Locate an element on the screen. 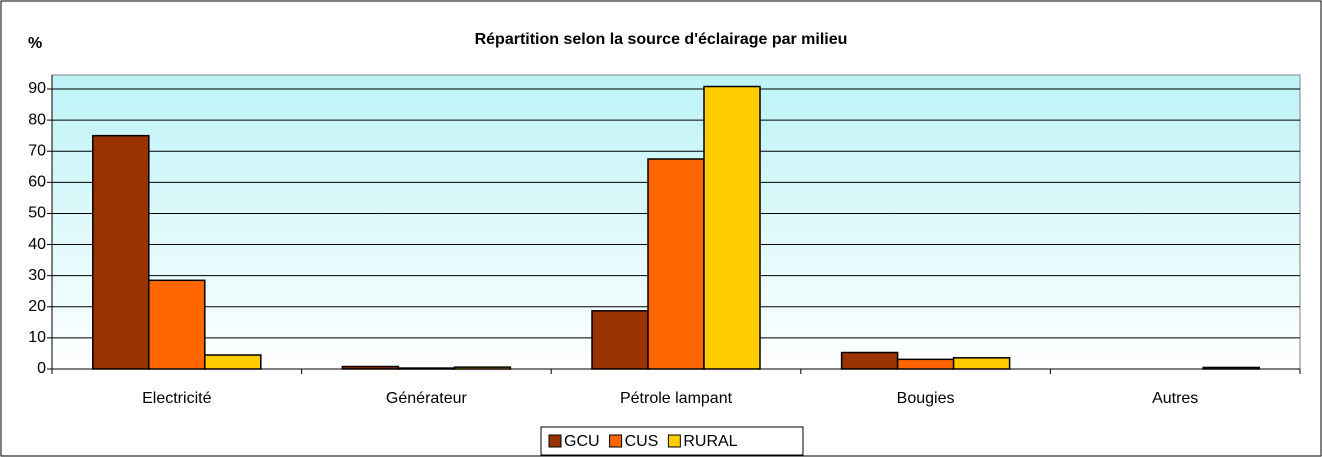 This screenshot has height=457, width=1322. y-tick-label: 90 is located at coordinates (37, 88).